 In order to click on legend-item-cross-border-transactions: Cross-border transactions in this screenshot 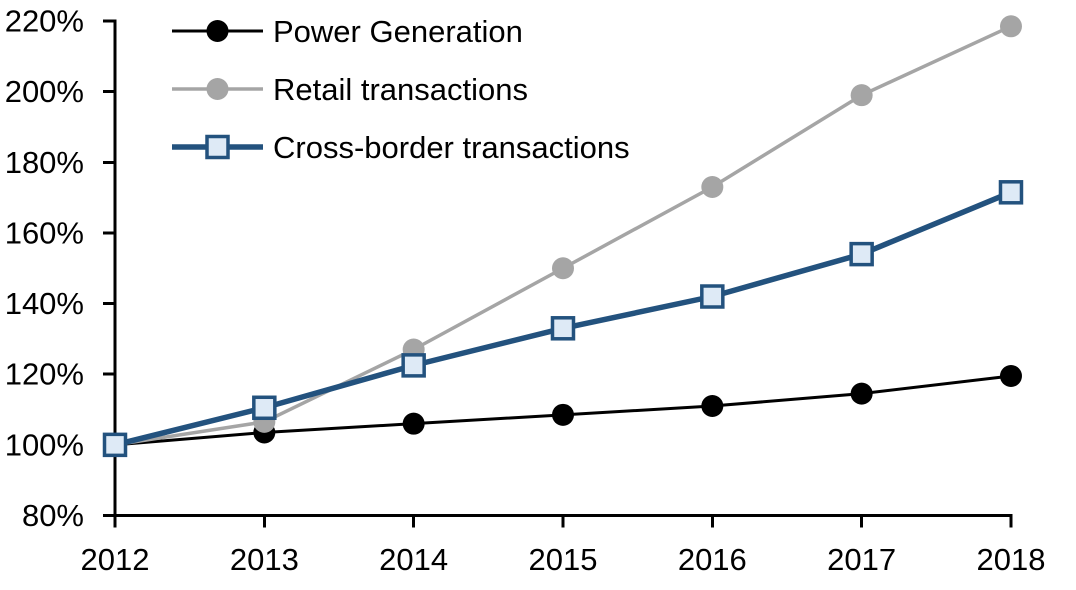, I will do `click(401, 147)`.